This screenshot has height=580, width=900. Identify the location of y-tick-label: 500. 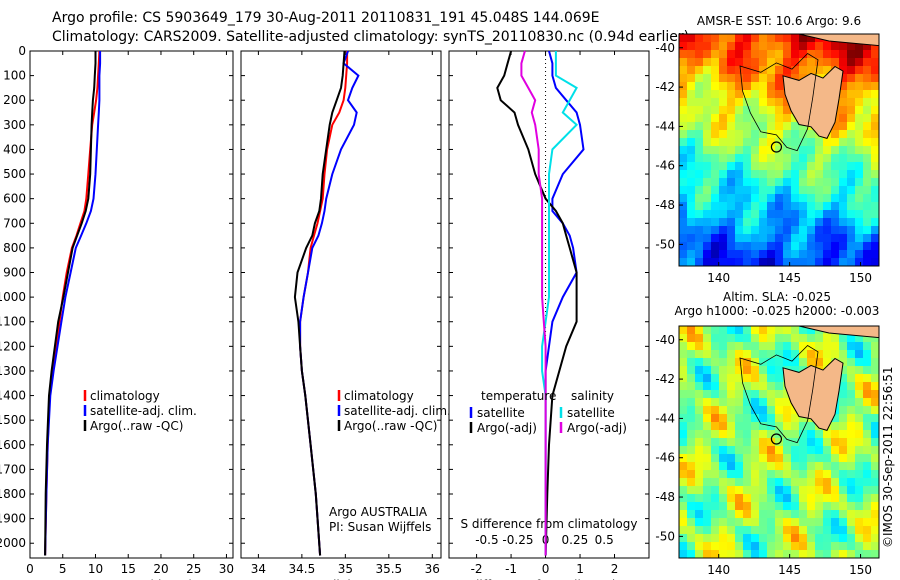
(14, 174).